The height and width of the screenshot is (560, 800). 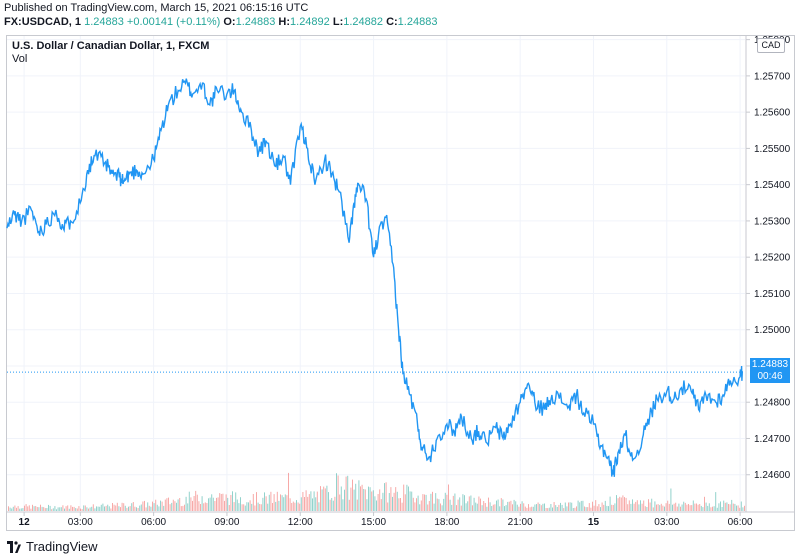 What do you see at coordinates (772, 330) in the screenshot?
I see `y-tick-label: 1.25000` at bounding box center [772, 330].